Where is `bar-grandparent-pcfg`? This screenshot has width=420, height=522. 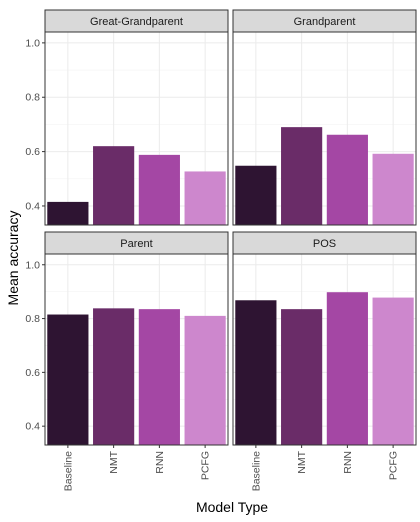 bar-grandparent-pcfg is located at coordinates (393, 189).